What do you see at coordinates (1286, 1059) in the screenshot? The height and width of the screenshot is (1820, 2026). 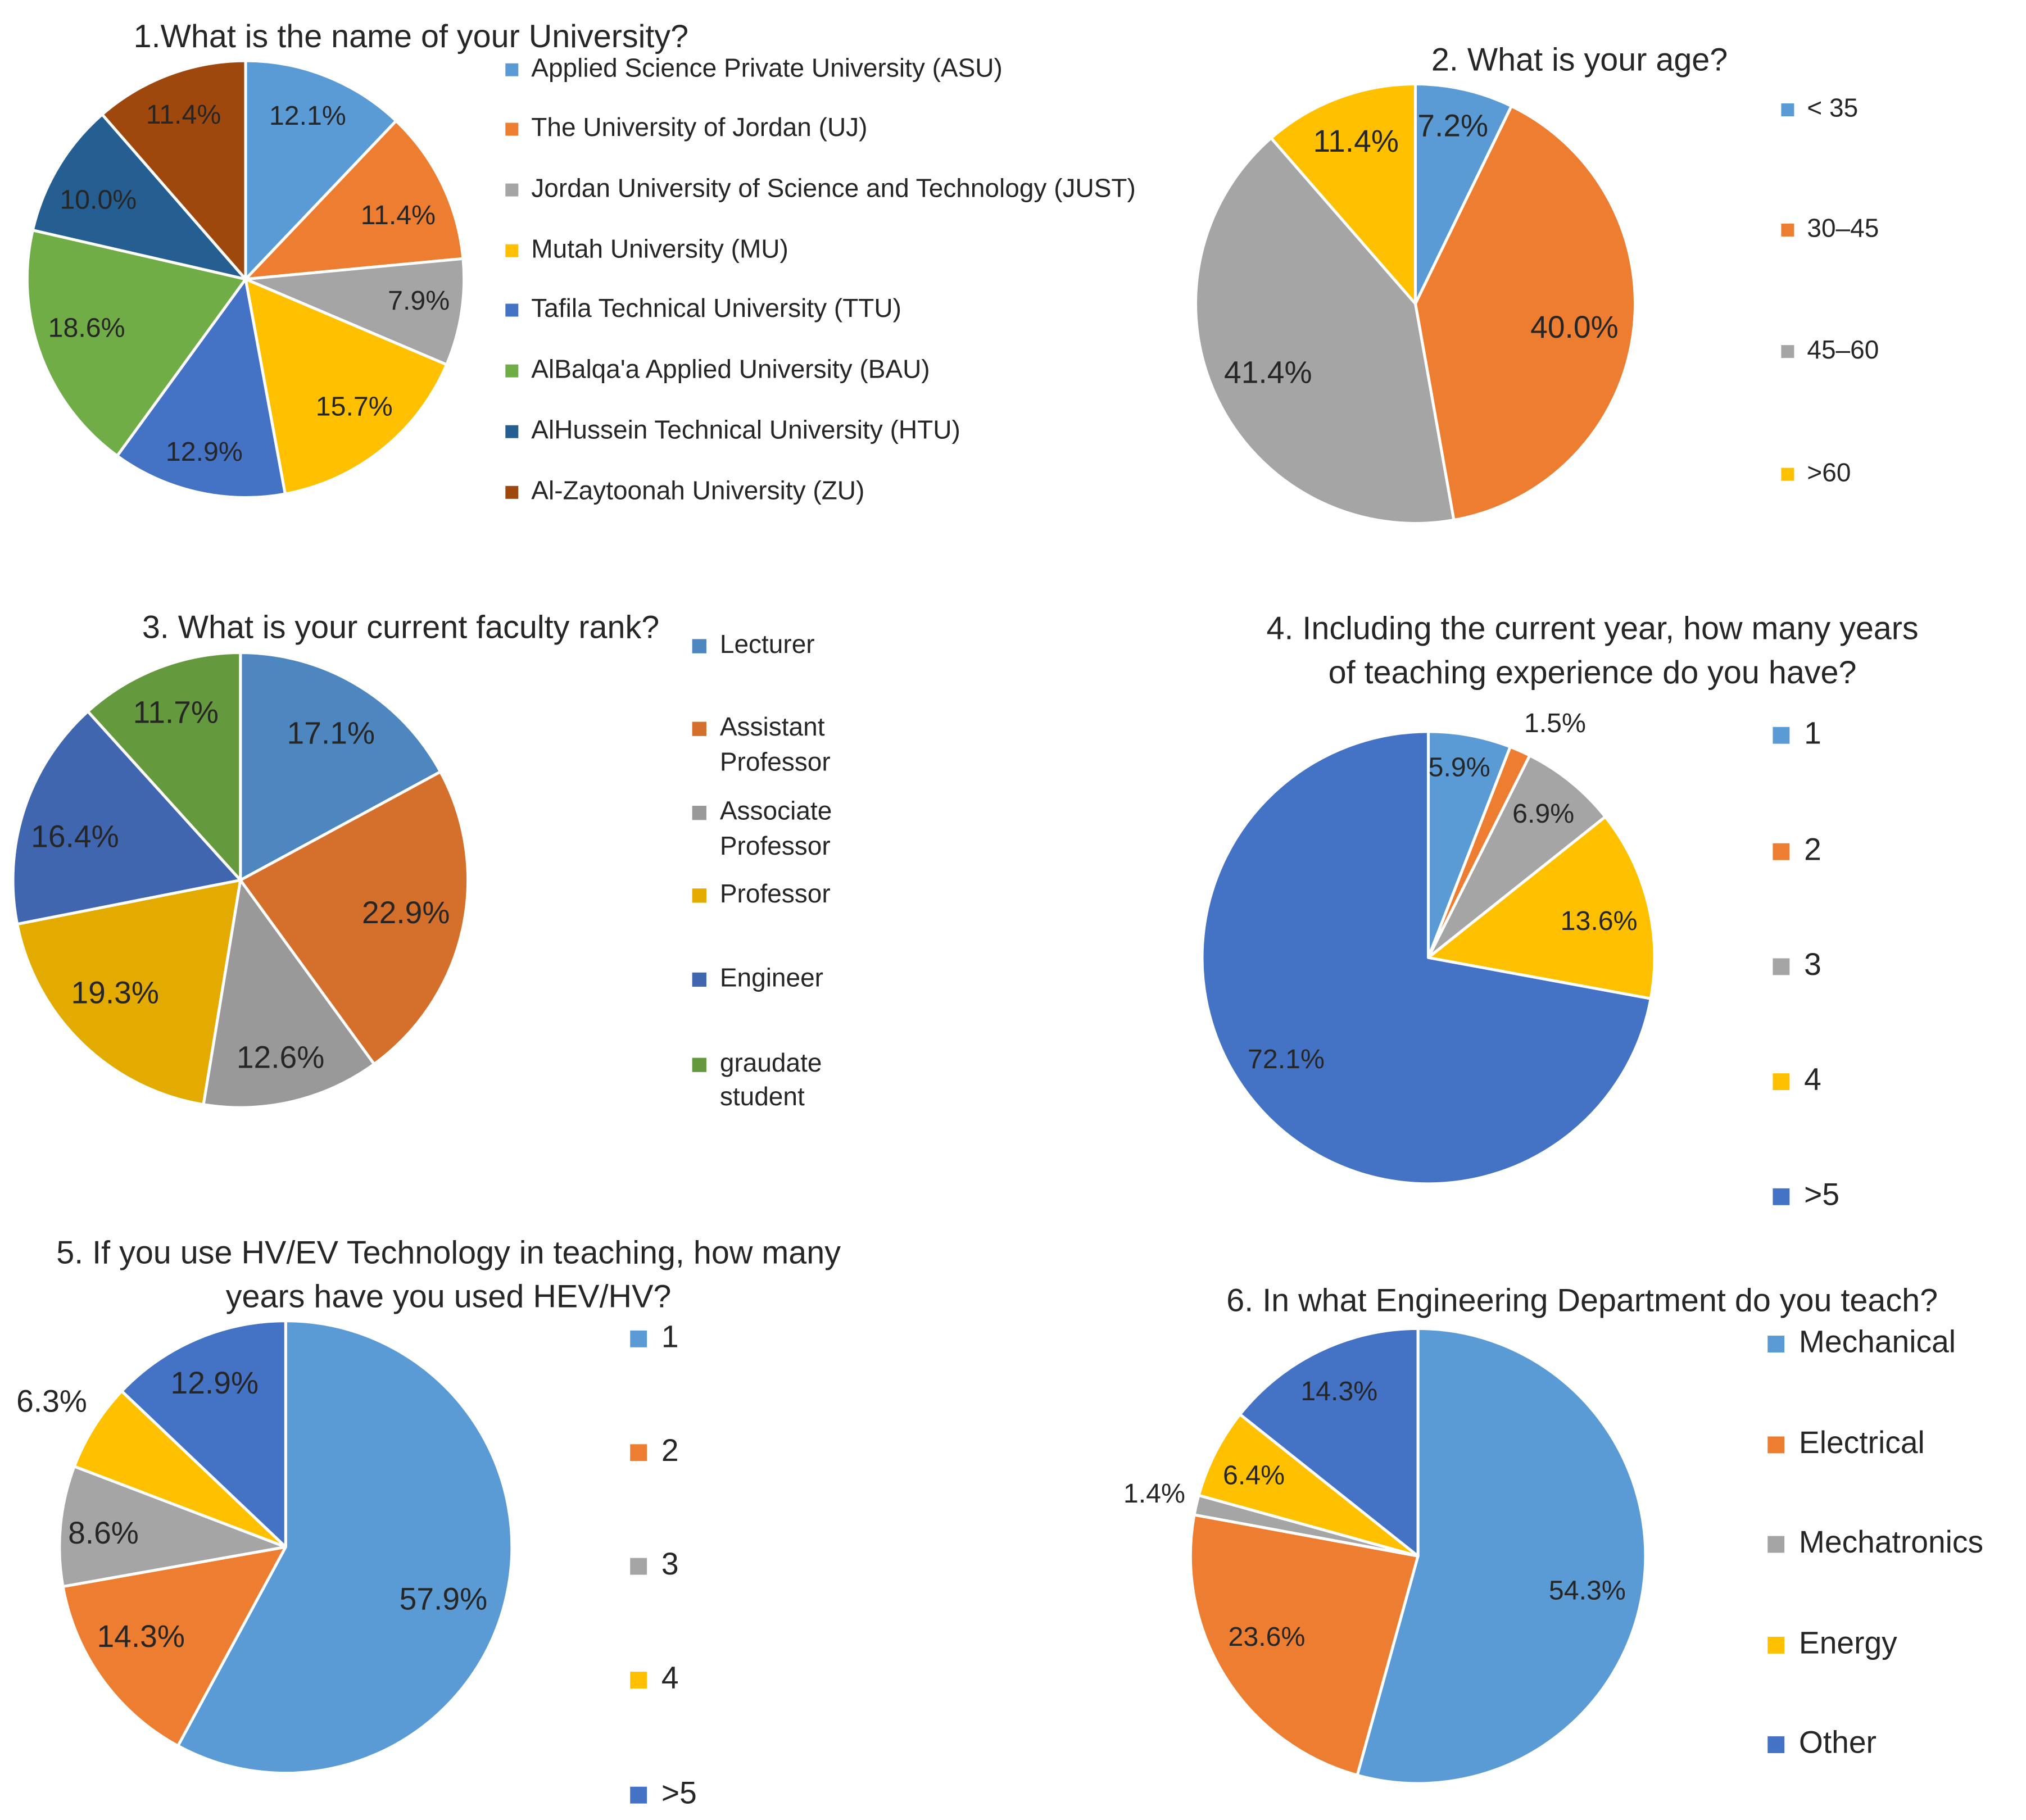 I see `data-label-5: 72.1%` at bounding box center [1286, 1059].